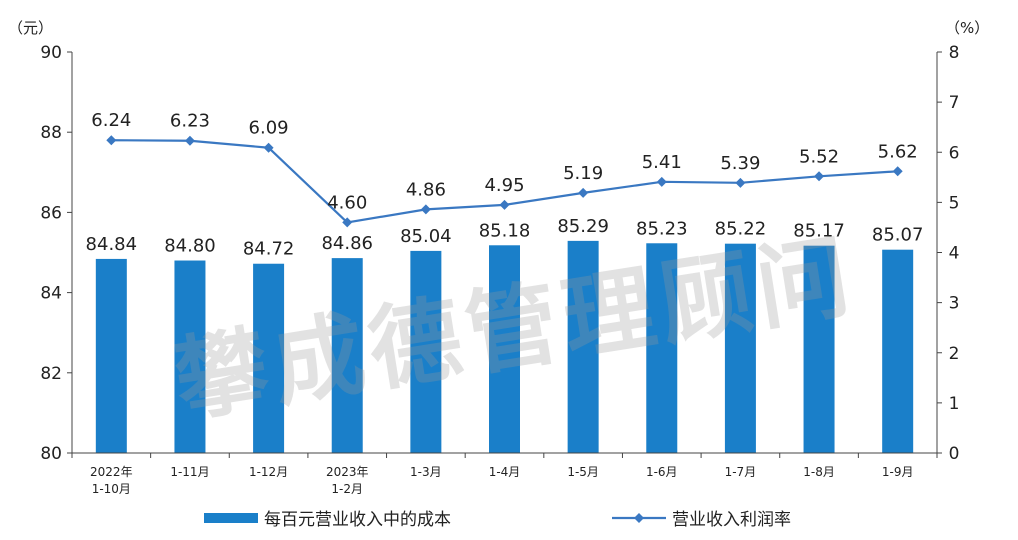 Image resolution: width=1018 pixels, height=540 pixels. What do you see at coordinates (347, 243) in the screenshot?
I see `bar-value-label: 84.86` at bounding box center [347, 243].